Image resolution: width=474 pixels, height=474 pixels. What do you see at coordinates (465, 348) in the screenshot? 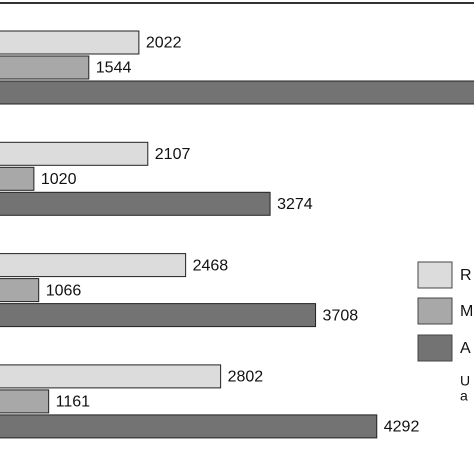
I see `legend-label: A` at bounding box center [465, 348].